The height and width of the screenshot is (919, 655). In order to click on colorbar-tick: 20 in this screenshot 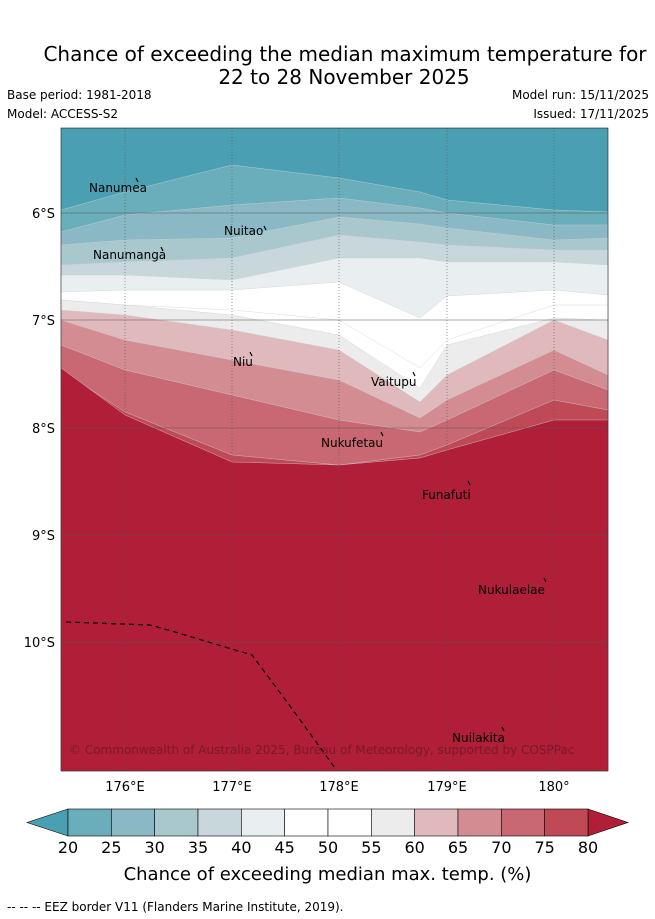, I will do `click(68, 847)`.